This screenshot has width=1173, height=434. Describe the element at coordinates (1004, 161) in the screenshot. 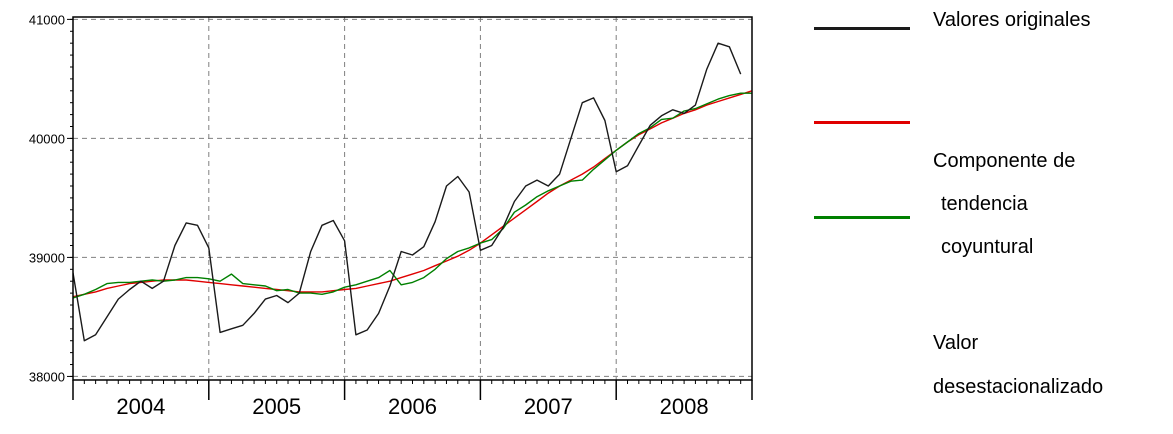

I see `legend-trend-label-1: Componente de` at that location.